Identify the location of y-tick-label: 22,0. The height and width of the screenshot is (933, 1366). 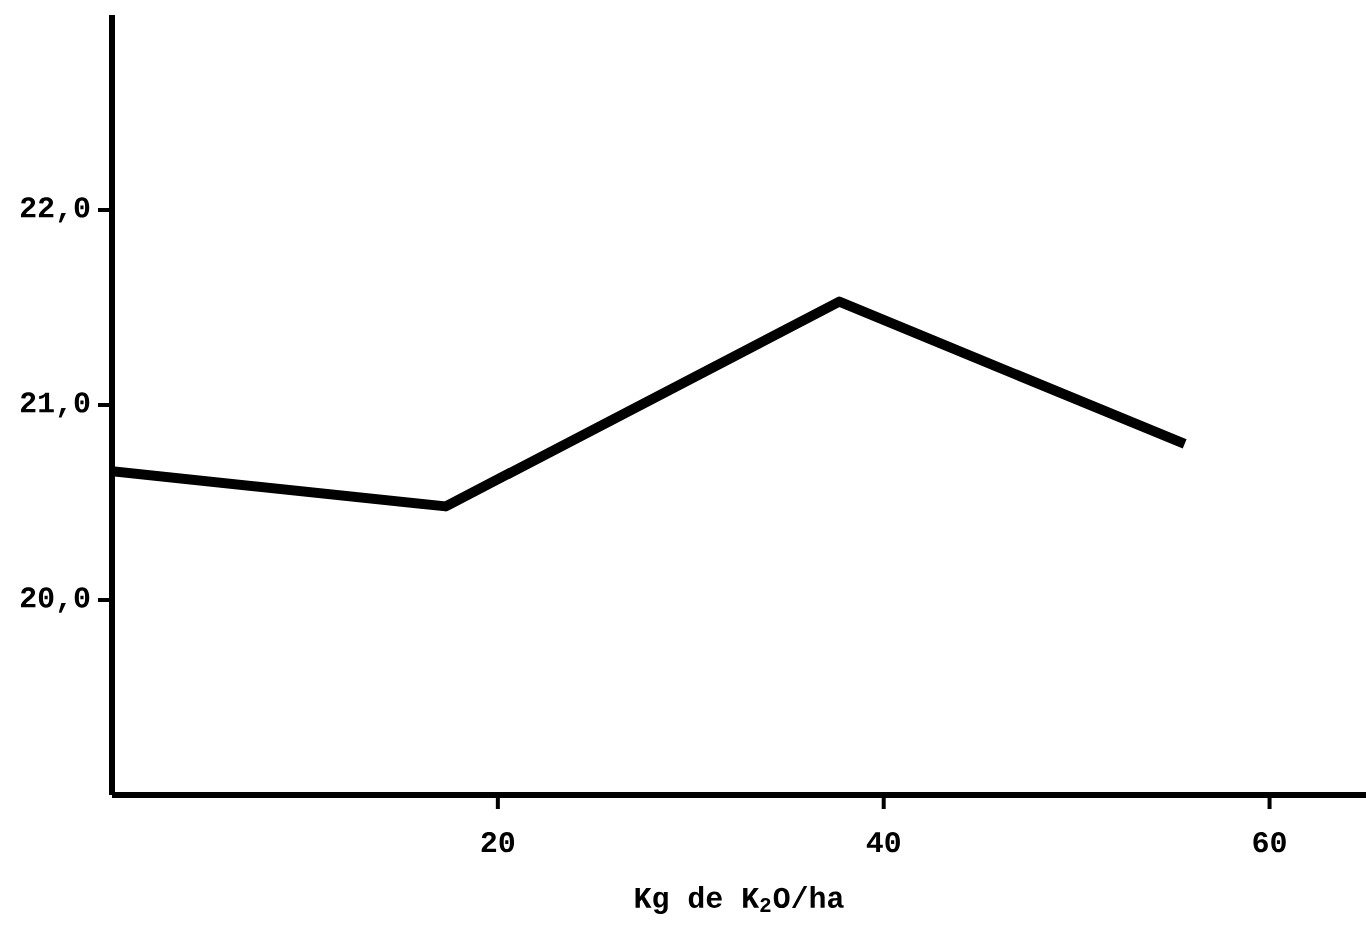
(55, 210).